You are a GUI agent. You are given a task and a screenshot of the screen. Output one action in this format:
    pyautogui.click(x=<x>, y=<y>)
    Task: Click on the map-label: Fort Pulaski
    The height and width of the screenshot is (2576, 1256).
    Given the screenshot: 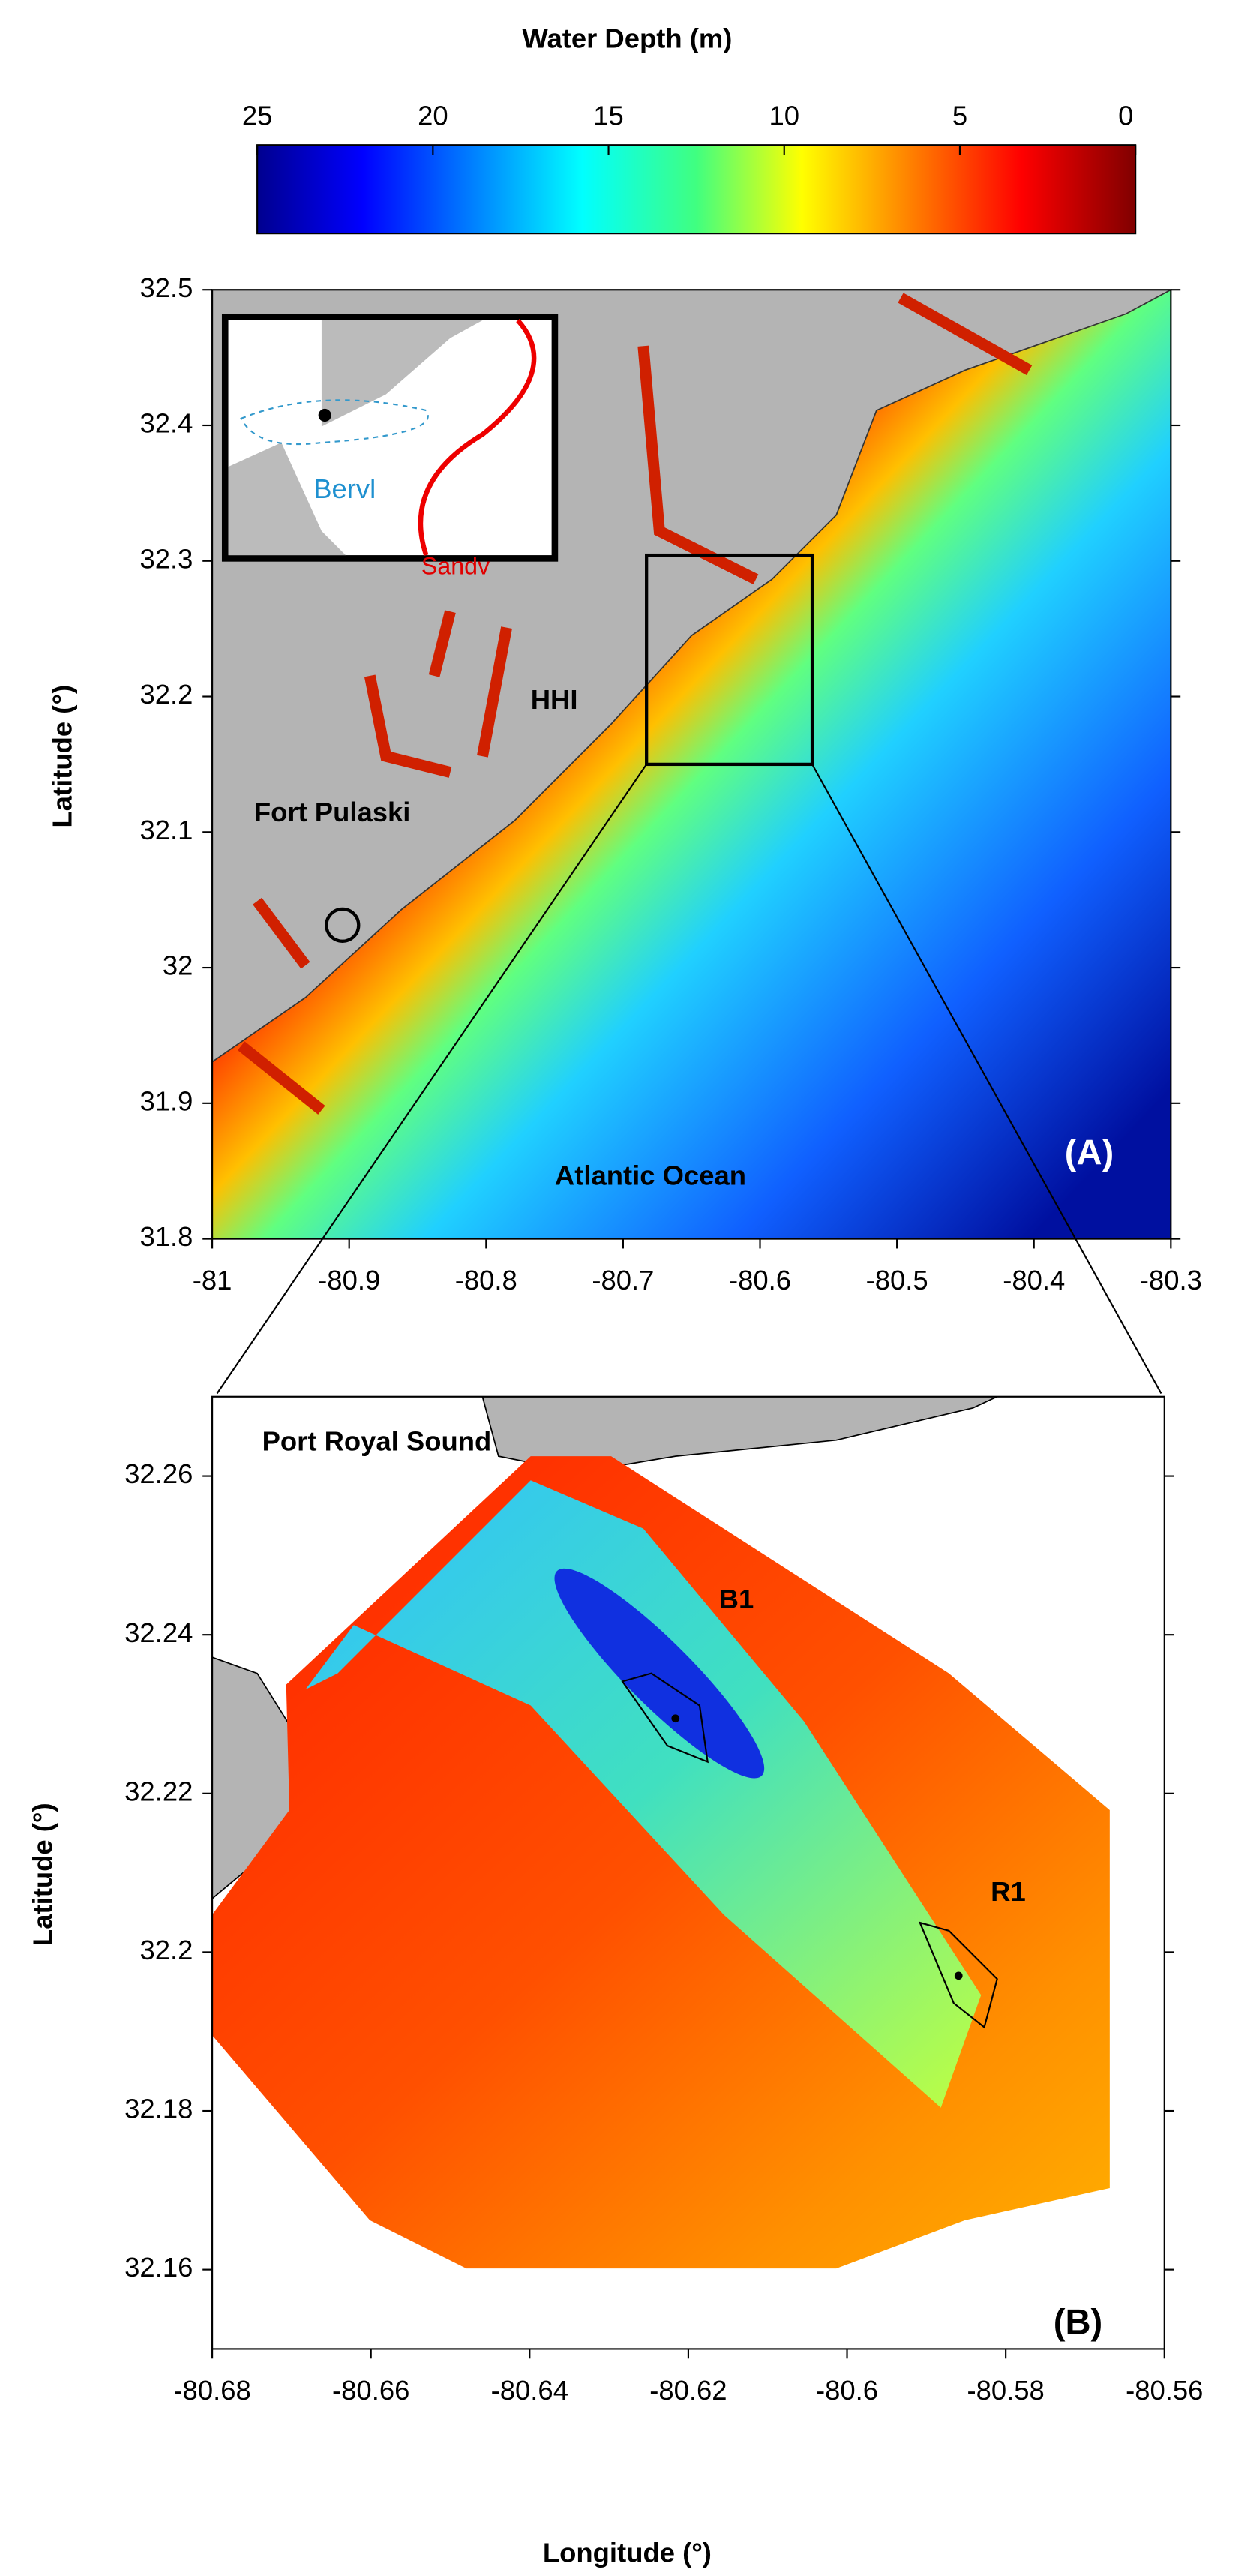 What is the action you would take?
    pyautogui.click(x=332, y=812)
    